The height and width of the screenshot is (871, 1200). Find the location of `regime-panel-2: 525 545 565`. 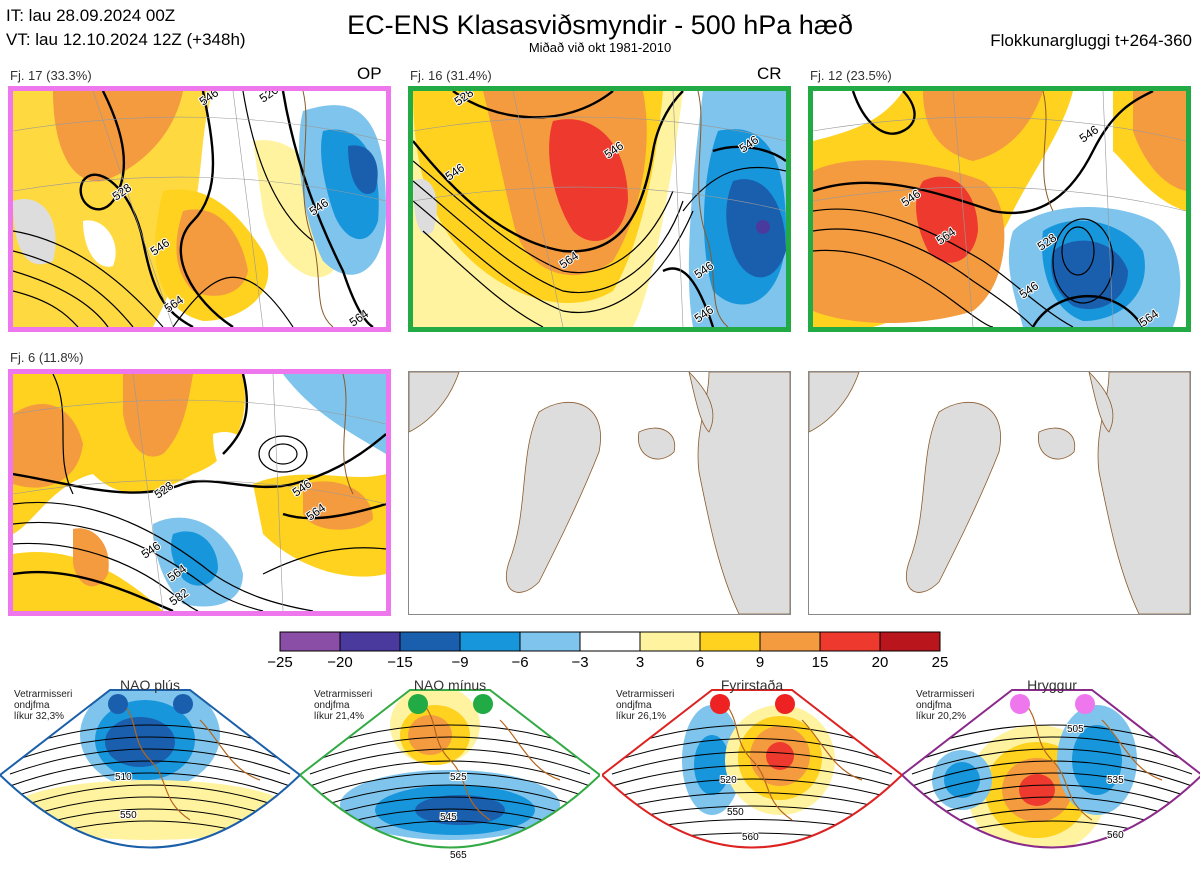

regime-panel-2: 525 545 565 is located at coordinates (450, 775).